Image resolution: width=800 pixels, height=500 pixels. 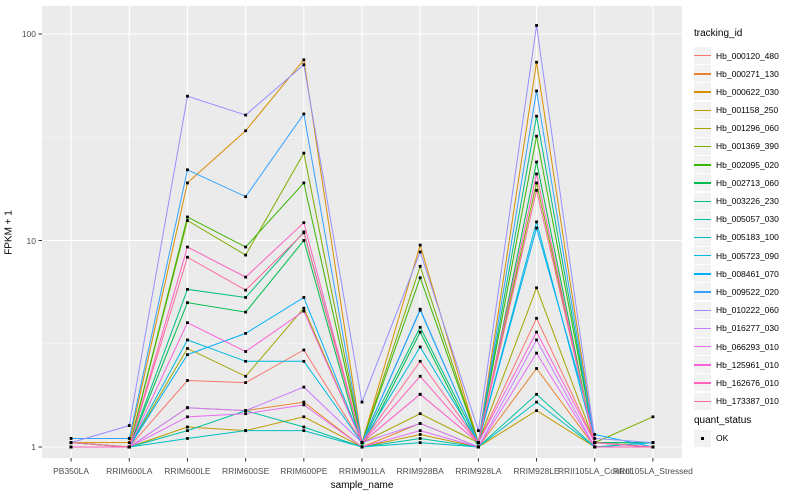 What do you see at coordinates (747, 291) in the screenshot?
I see `legend-entry-label: Hb_009522_020` at bounding box center [747, 291].